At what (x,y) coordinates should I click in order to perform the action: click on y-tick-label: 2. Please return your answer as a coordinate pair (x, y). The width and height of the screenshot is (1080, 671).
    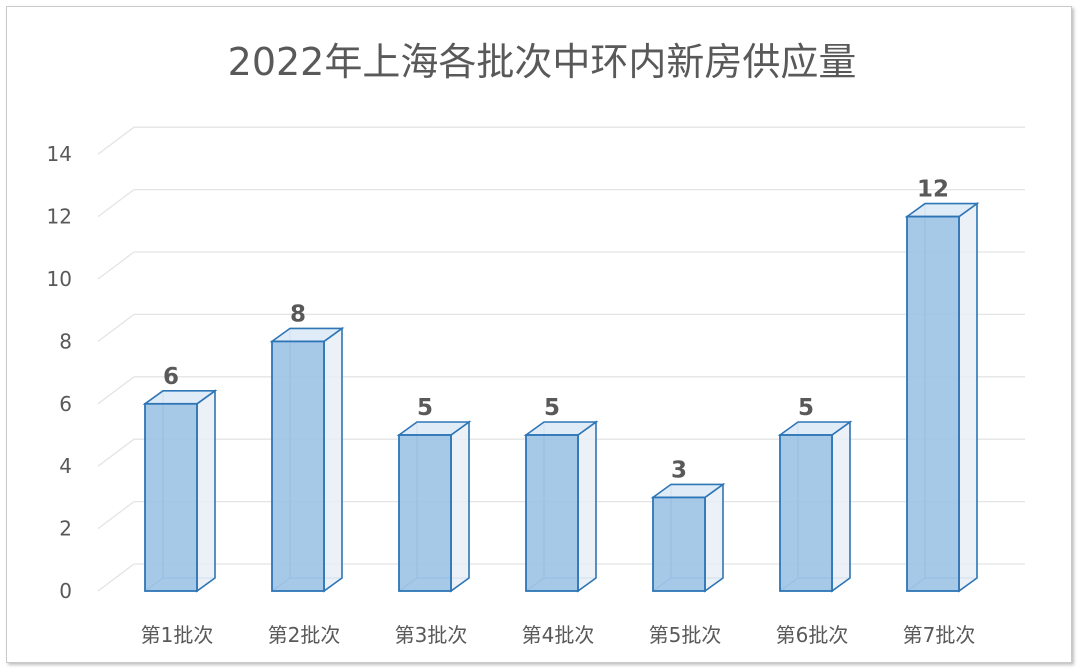
    Looking at the image, I should click on (65, 529).